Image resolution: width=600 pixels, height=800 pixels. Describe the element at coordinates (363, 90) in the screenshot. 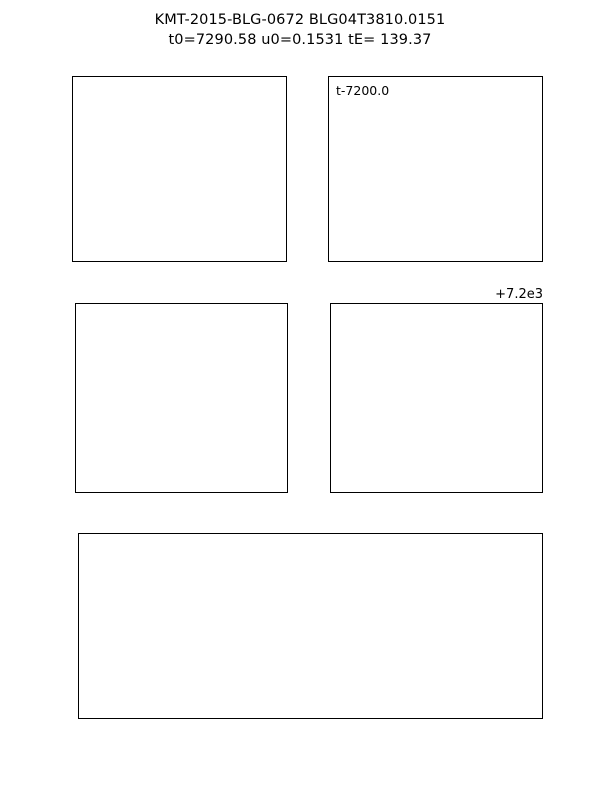

I see `panel-peak-zoom-annotation: t-7200.0` at that location.